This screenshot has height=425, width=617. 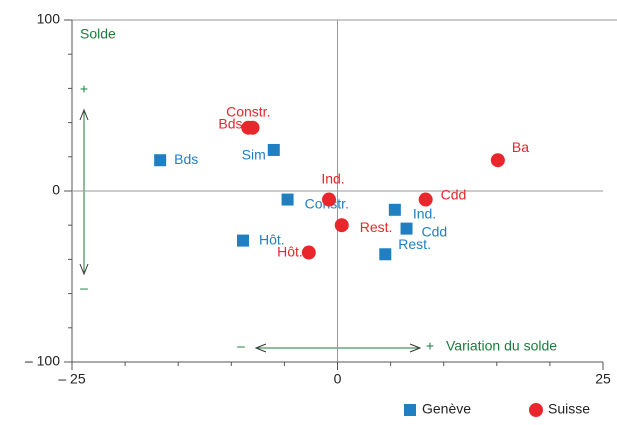 I want to click on legend-label: Suisse, so click(x=569, y=409).